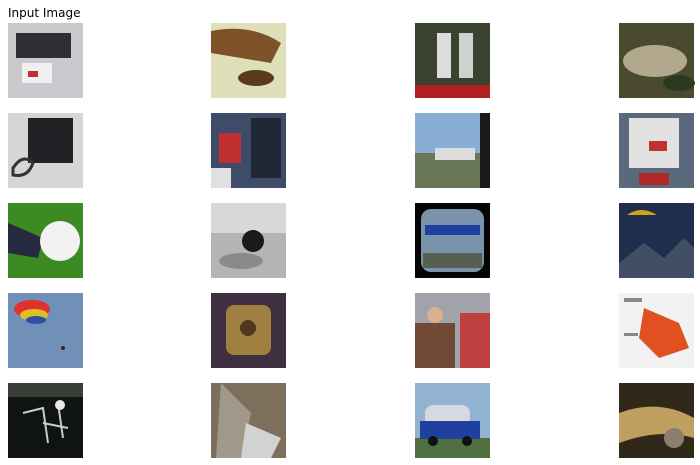 This screenshot has width=700, height=465. Describe the element at coordinates (44, 13) in the screenshot. I see `figure-title: Input Image` at that location.